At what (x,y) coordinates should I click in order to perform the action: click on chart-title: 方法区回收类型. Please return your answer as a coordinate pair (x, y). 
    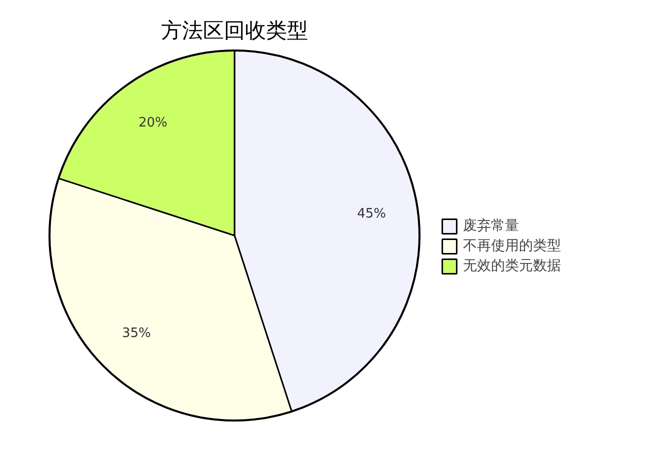
    Looking at the image, I should click on (234, 30).